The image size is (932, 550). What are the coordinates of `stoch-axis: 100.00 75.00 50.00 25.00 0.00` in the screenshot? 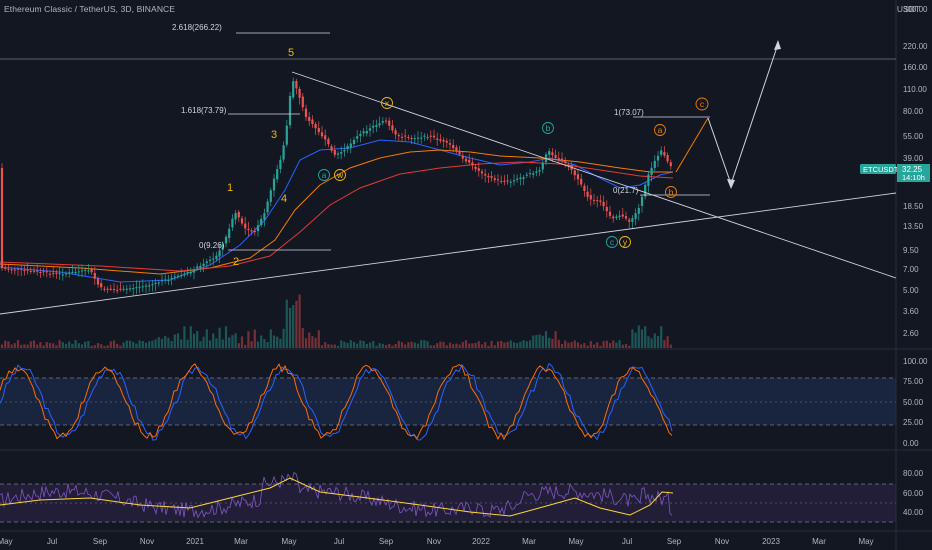 It's located at (915, 402).